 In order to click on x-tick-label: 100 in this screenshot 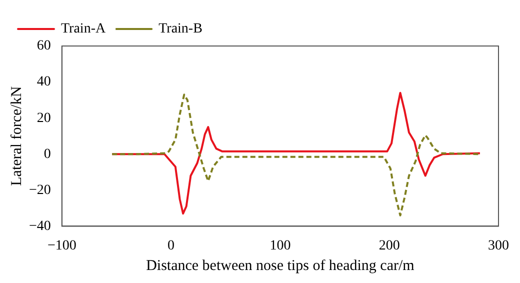, I will do `click(280, 246)`.